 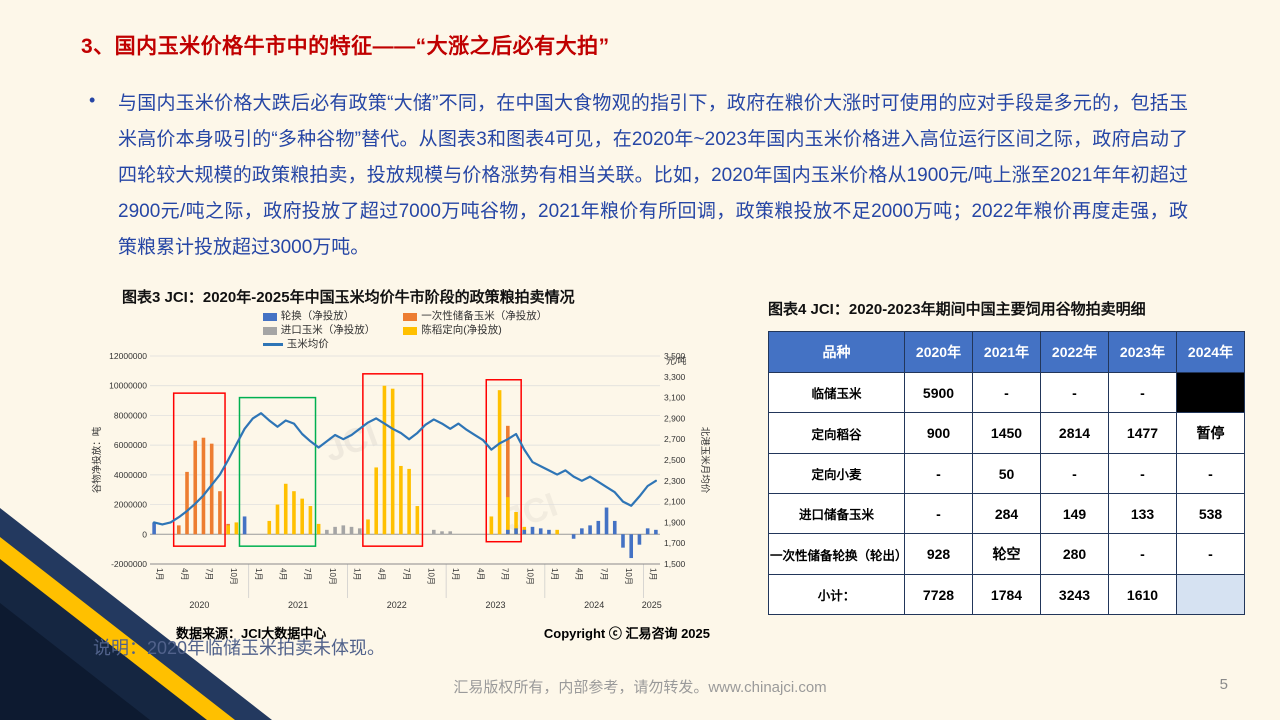 I want to click on left-axis-tick-label: 12000000, so click(x=128, y=356).